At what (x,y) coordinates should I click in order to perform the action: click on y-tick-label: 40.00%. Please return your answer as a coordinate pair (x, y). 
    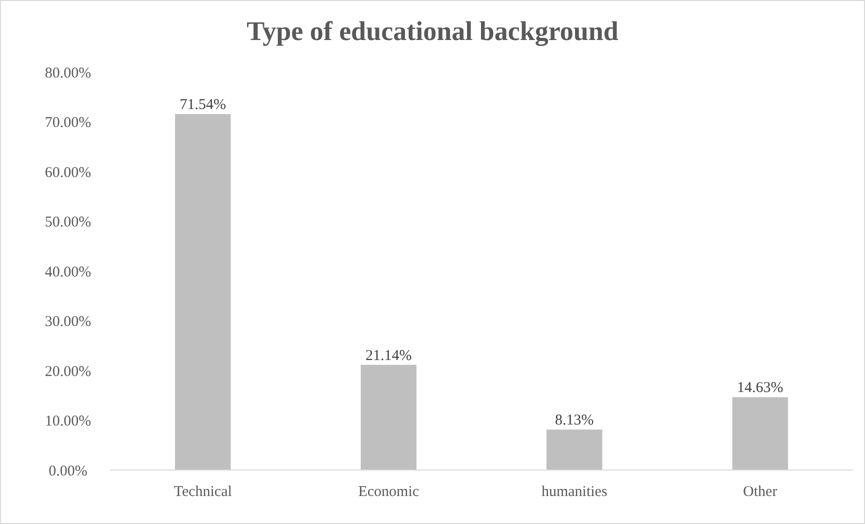
    Looking at the image, I should click on (68, 272).